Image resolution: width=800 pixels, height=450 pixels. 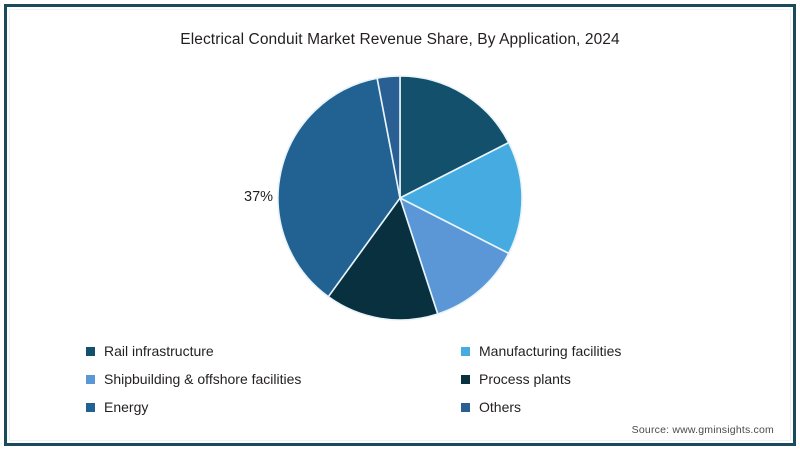 What do you see at coordinates (500, 407) in the screenshot?
I see `legend-label: Others` at bounding box center [500, 407].